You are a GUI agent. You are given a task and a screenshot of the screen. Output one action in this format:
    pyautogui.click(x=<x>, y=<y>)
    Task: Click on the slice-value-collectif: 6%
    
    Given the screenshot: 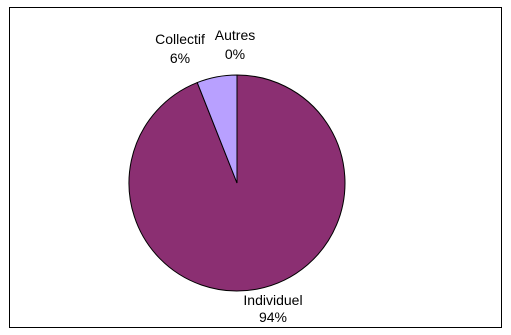 What is the action you would take?
    pyautogui.click(x=180, y=58)
    